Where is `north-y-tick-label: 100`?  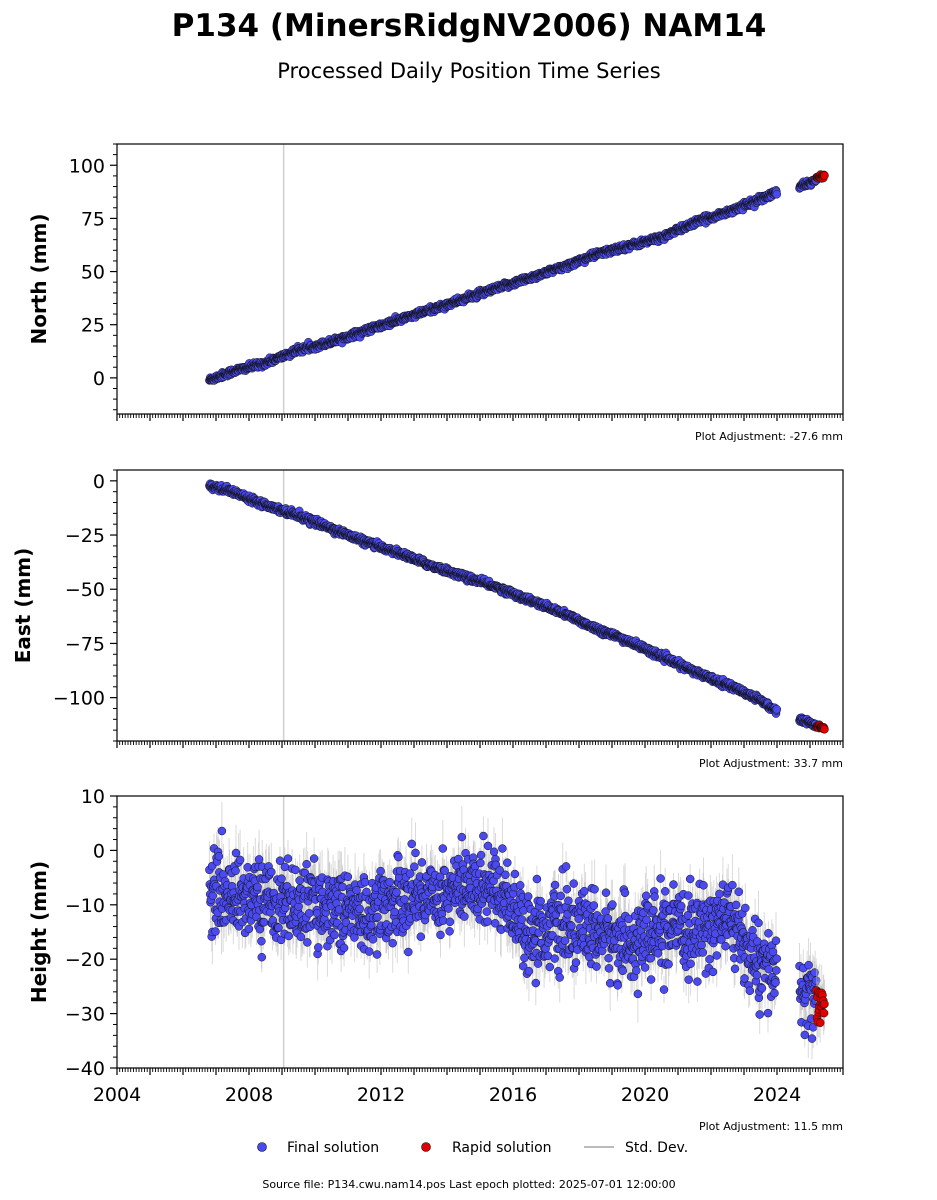
north-y-tick-label: 100 is located at coordinates (87, 166).